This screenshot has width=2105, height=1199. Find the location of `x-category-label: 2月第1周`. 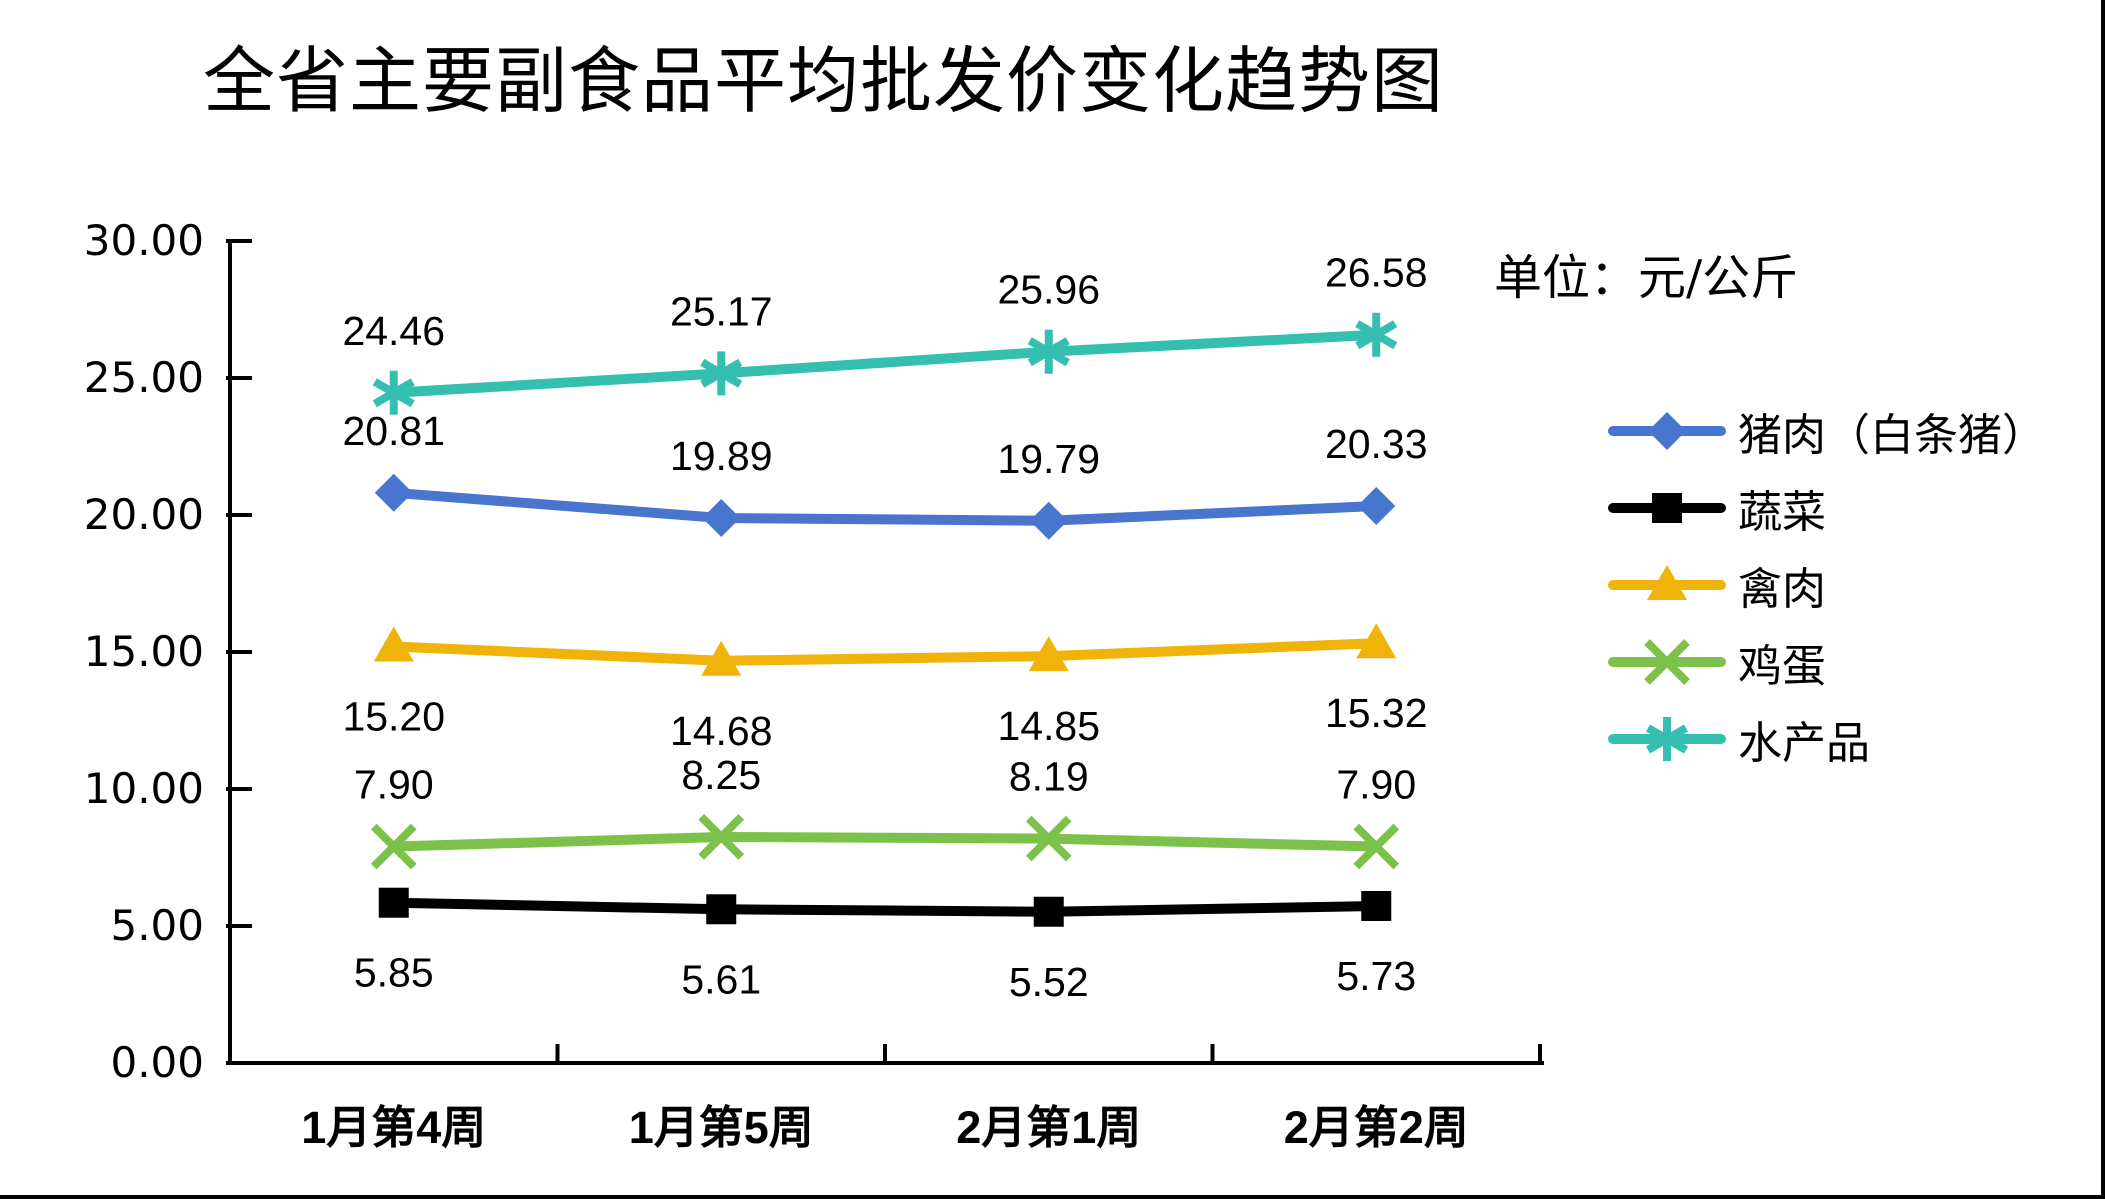

x-category-label: 2月第1周 is located at coordinates (1048, 1127).